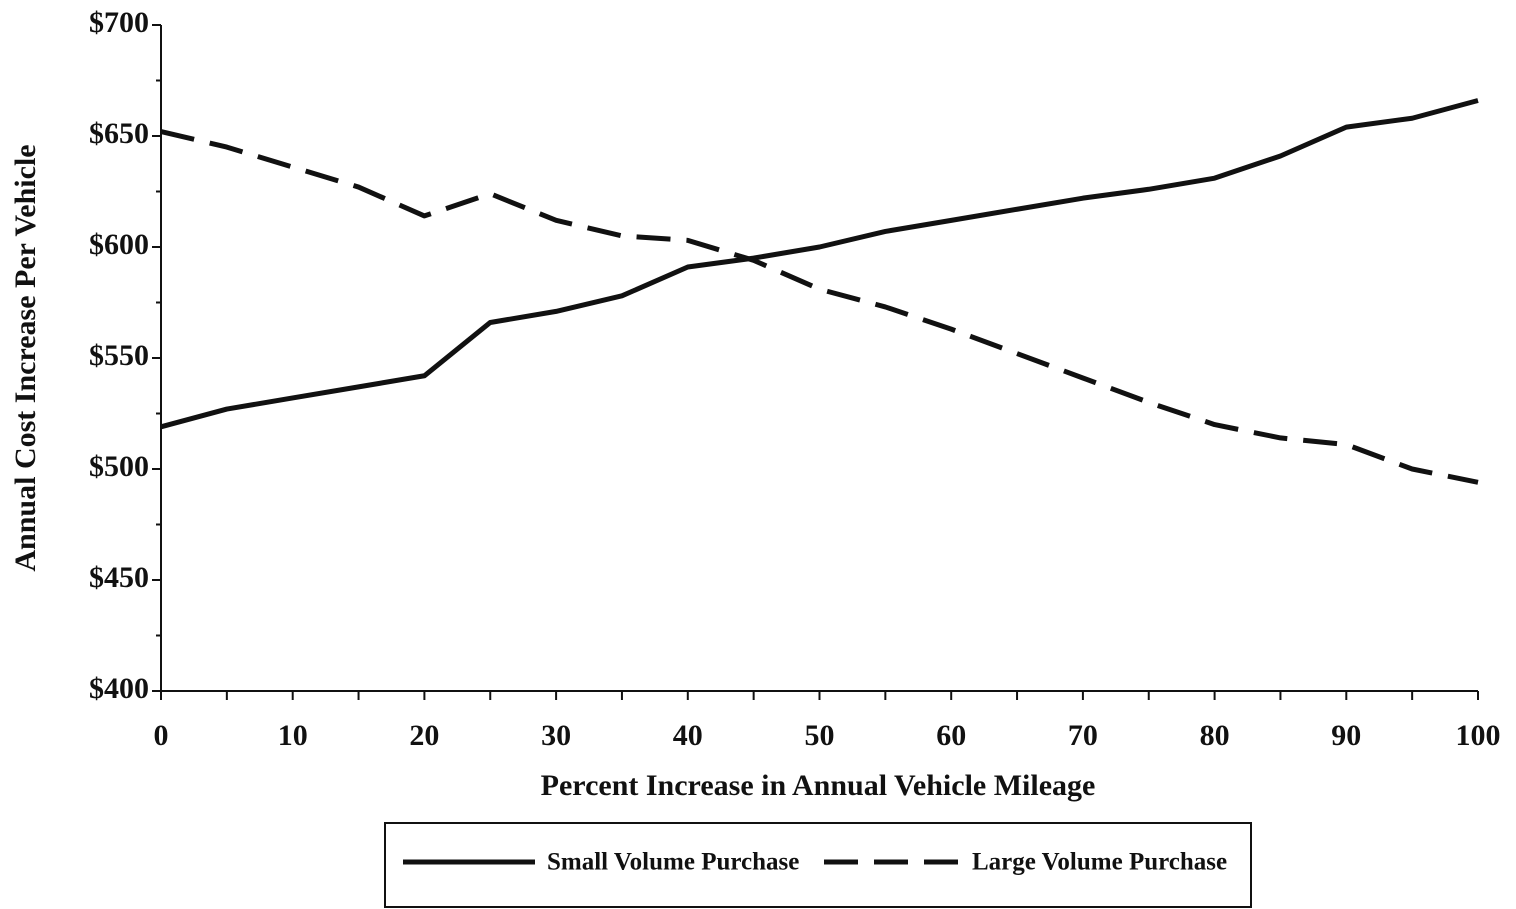 The height and width of the screenshot is (909, 1516). I want to click on legend-label: Small Volume Purchase, so click(673, 862).